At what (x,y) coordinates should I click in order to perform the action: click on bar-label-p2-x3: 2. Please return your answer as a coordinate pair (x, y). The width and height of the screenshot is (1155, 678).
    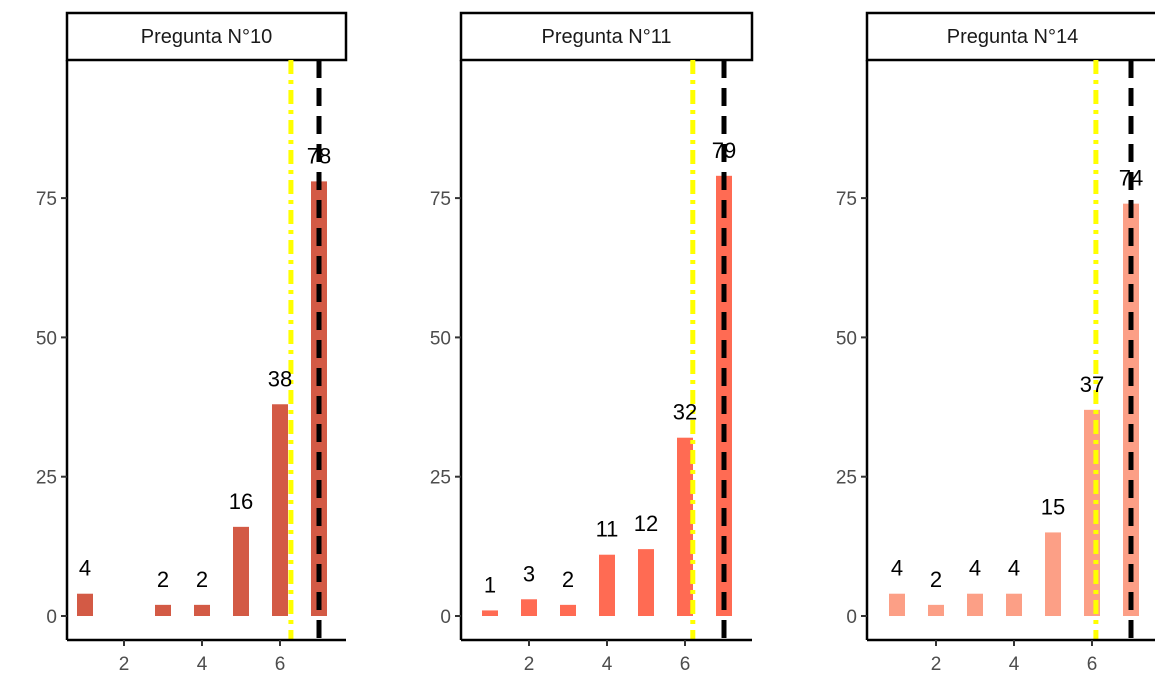
    Looking at the image, I should click on (568, 579).